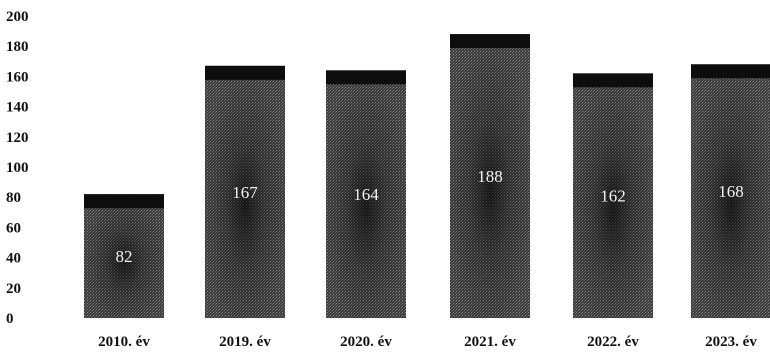 Image resolution: width=770 pixels, height=353 pixels. I want to click on bar-group: 188, so click(490, 176).